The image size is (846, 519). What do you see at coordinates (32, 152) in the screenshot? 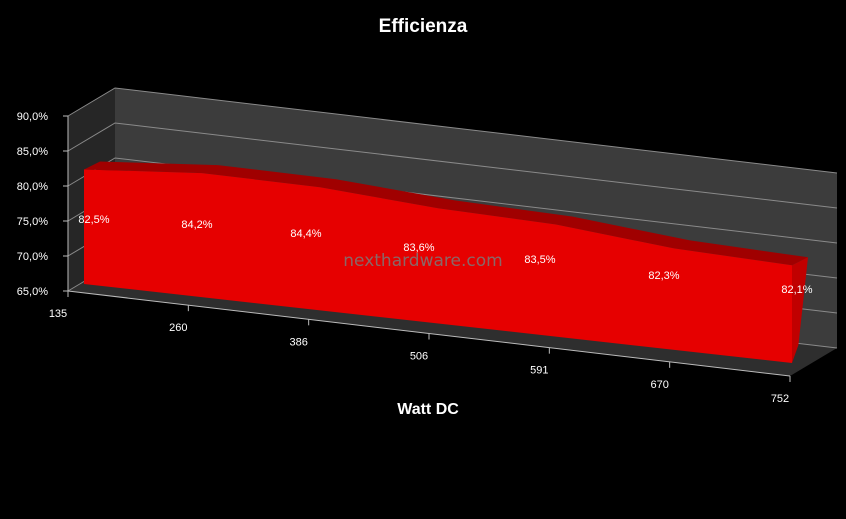
I see `y-tick-label: 85,0%` at bounding box center [32, 152].